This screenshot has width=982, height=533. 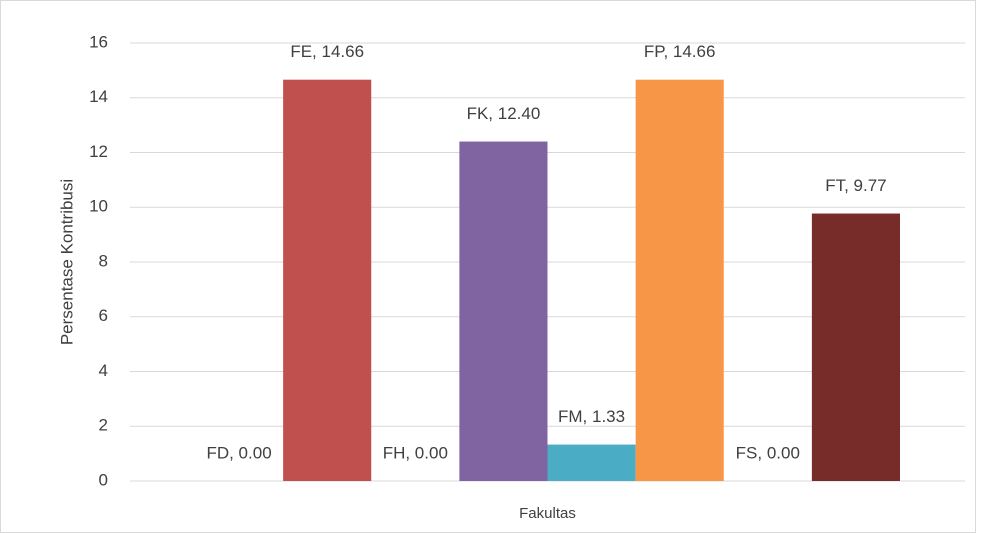 What do you see at coordinates (238, 452) in the screenshot?
I see `data-label: FD, 0.00` at bounding box center [238, 452].